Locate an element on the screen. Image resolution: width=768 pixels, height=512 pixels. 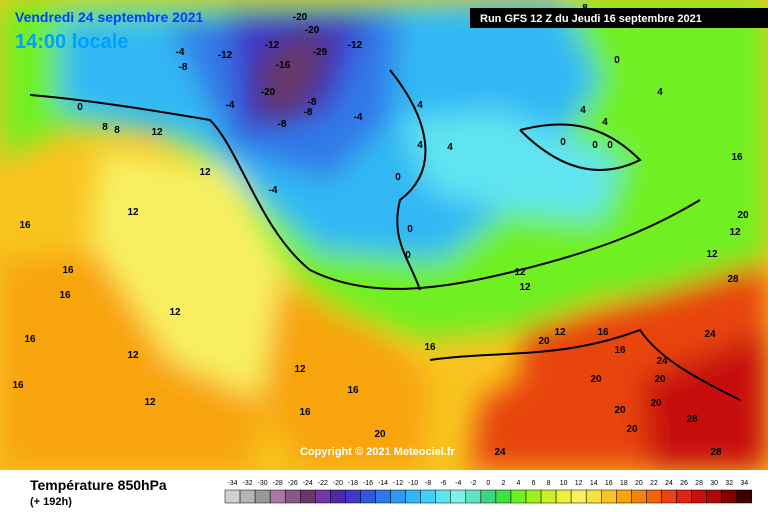
legend-label: -12 is located at coordinates (398, 483).